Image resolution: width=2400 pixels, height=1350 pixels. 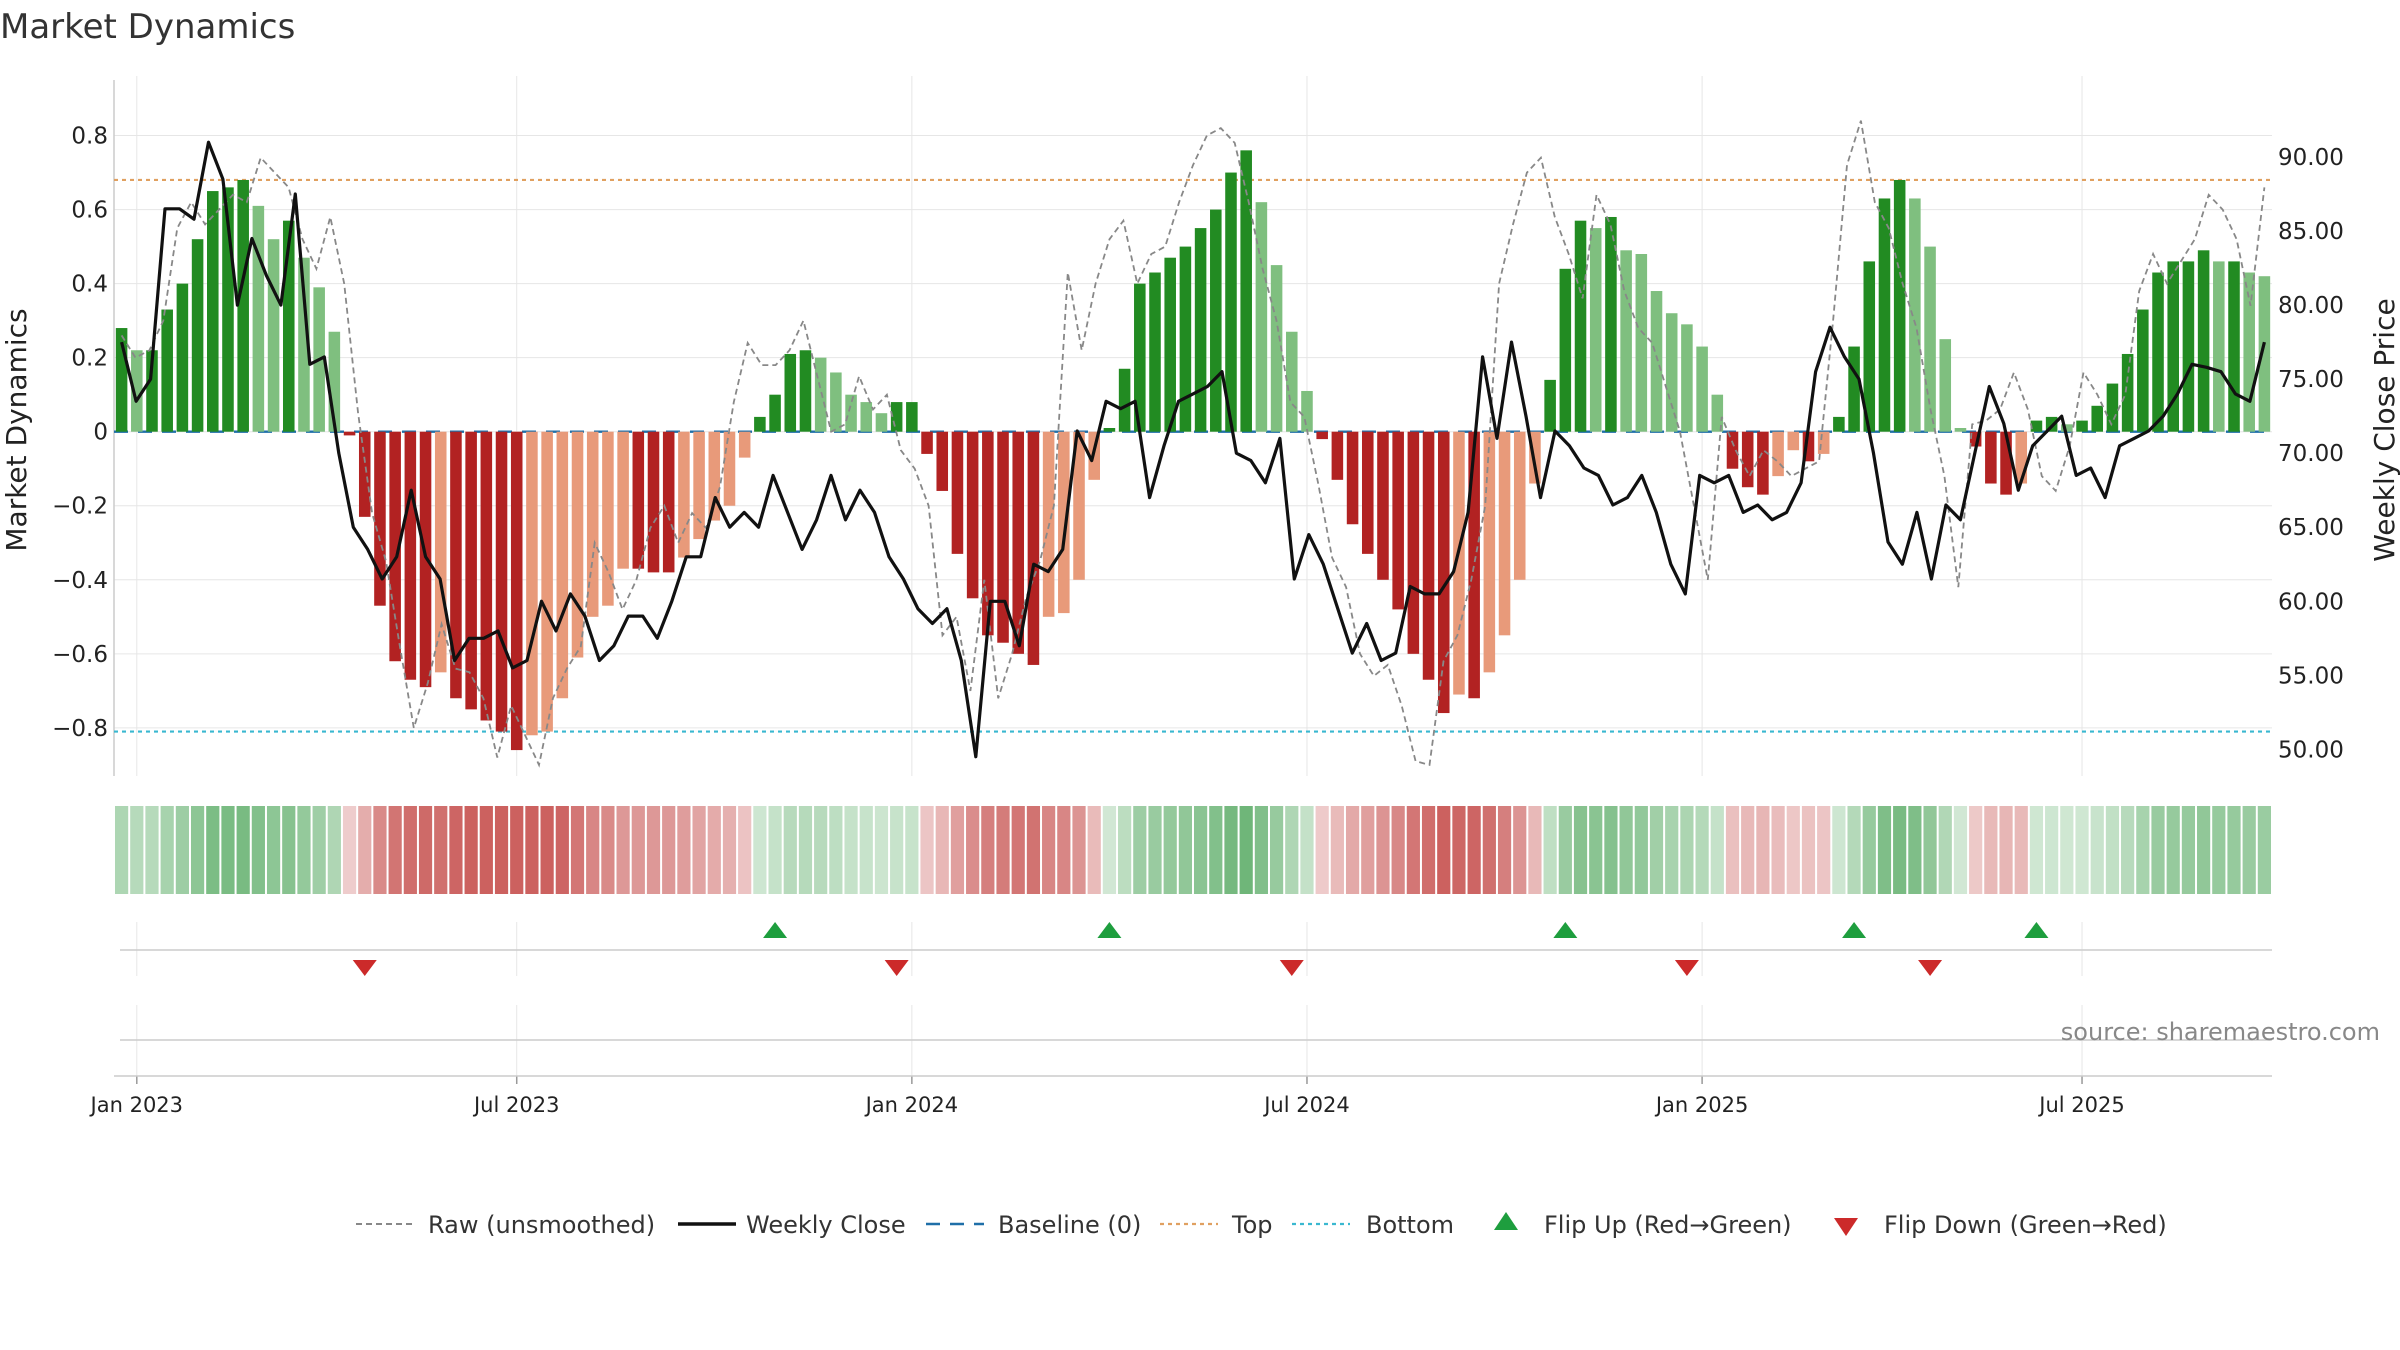 What do you see at coordinates (2311, 380) in the screenshot?
I see `y-tick-label-right: 75.00` at bounding box center [2311, 380].